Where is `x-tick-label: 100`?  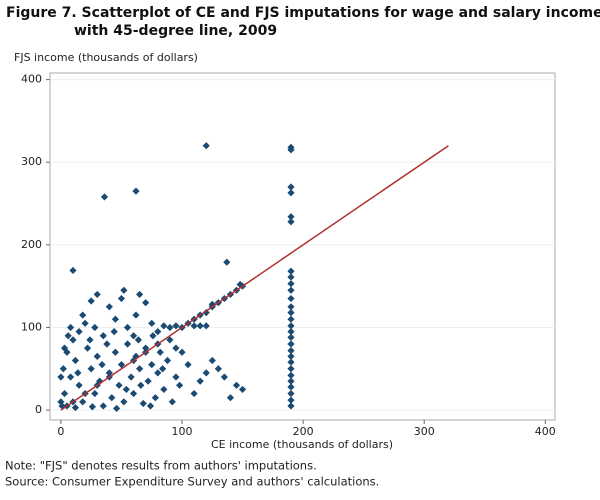 x-tick-label: 100 is located at coordinates (182, 431).